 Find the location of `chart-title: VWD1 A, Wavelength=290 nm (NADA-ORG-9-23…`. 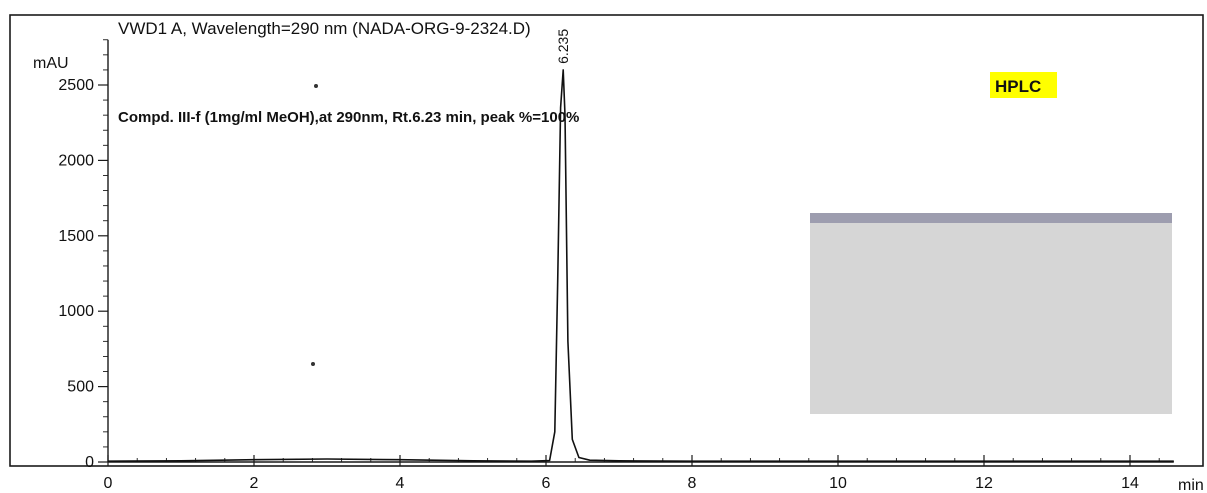

chart-title: VWD1 A, Wavelength=290 nm (NADA-ORG-9-23… is located at coordinates (324, 28).